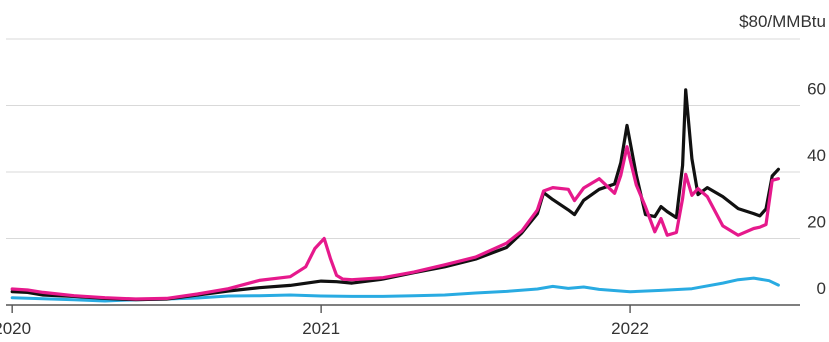  Describe the element at coordinates (321, 328) in the screenshot. I see `x-tick-label: 2021` at that location.